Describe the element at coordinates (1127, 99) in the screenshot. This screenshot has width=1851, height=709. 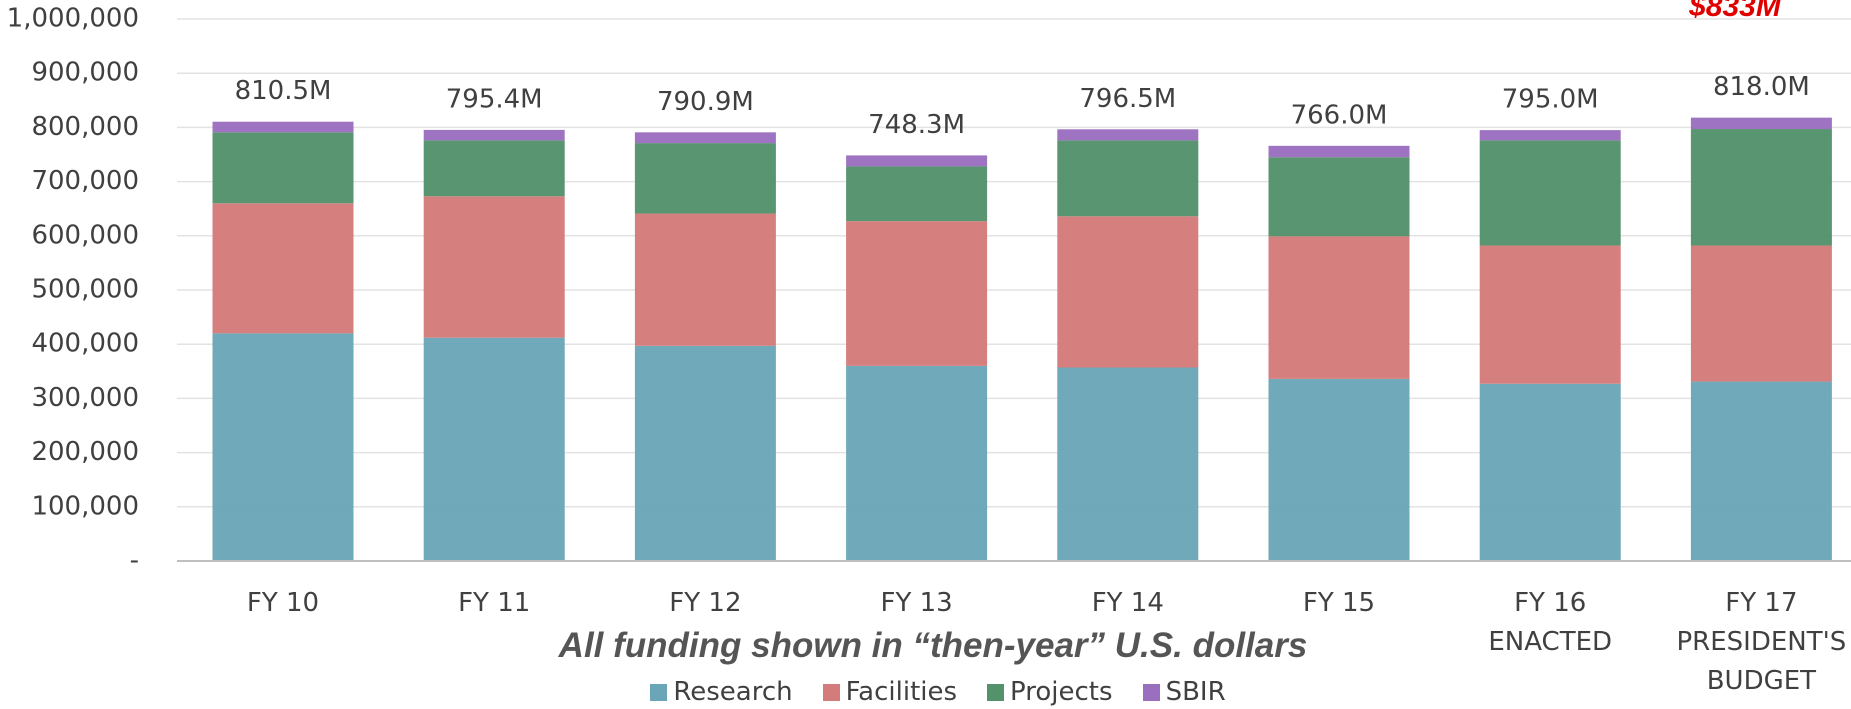
I see `total-label: 796.5M` at that location.